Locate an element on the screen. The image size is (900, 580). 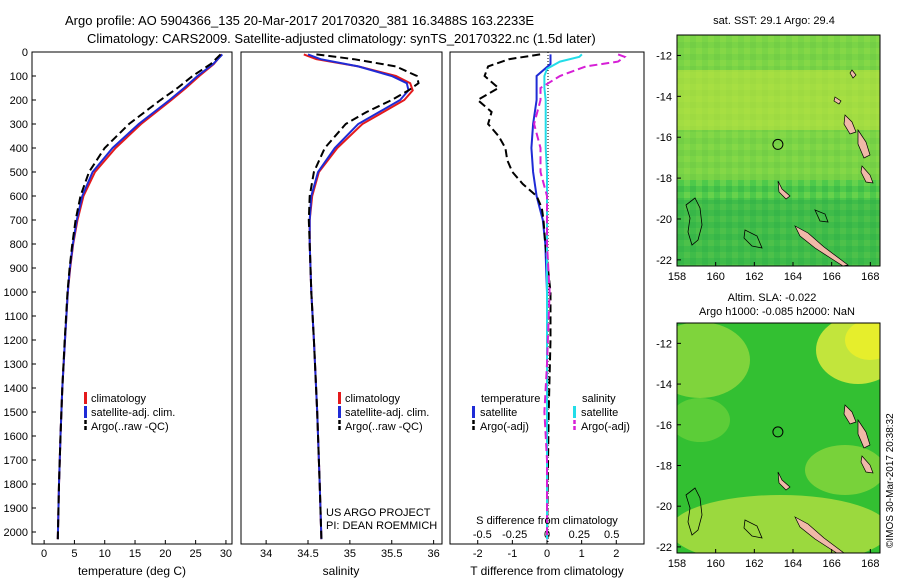
legend-header-temperature: temperature is located at coordinates (510, 399).